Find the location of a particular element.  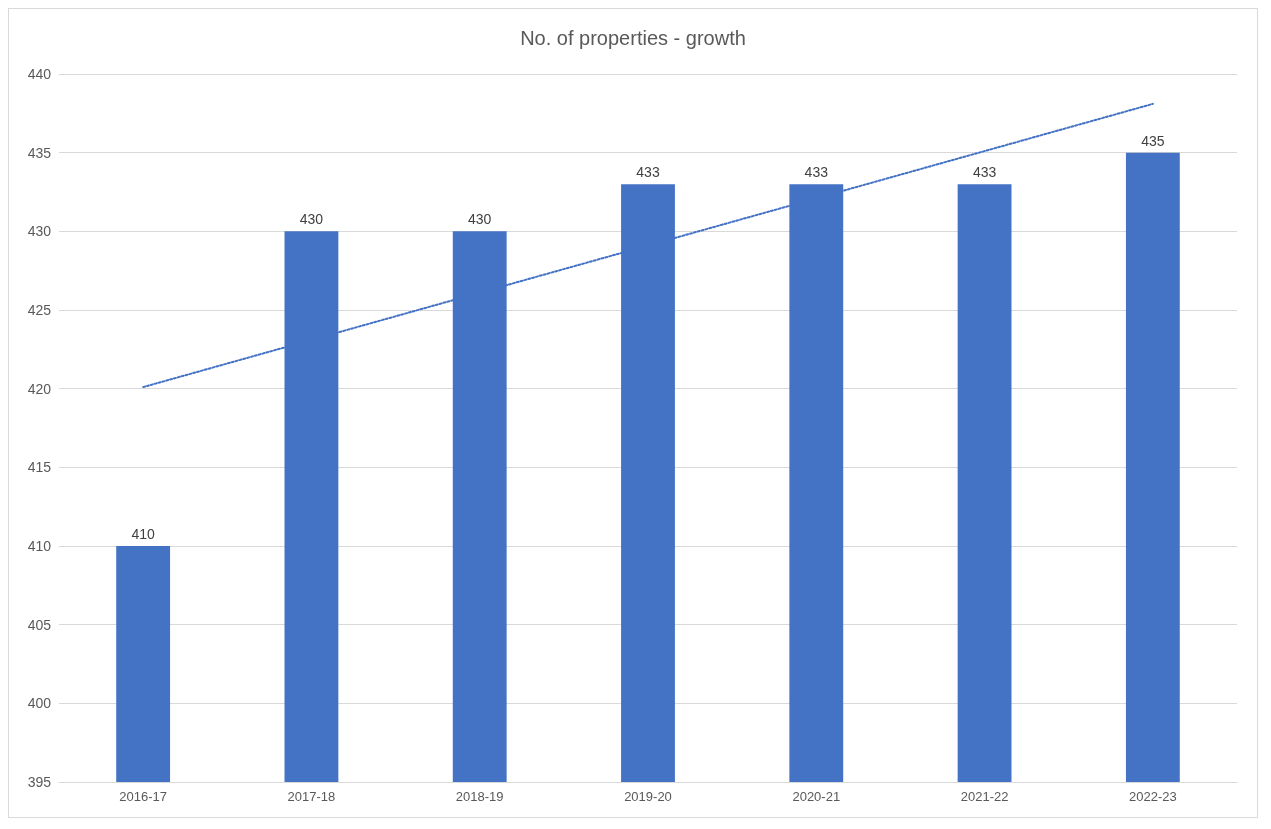

x-tick-label: 2016-17 is located at coordinates (143, 796).